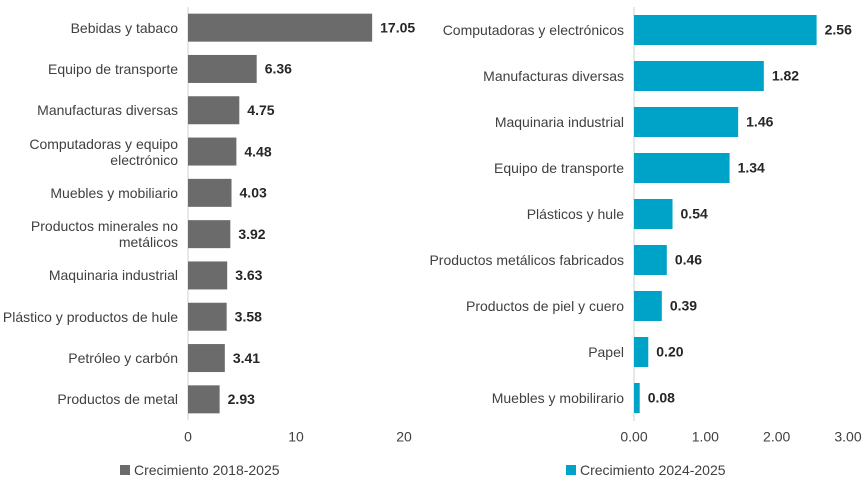  I want to click on y-tick-label: Productos minerales no metálicos, so click(104, 234).